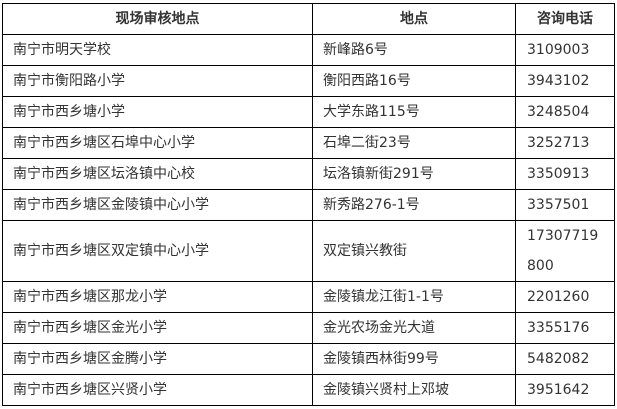 The height and width of the screenshot is (409, 617). Describe the element at coordinates (565, 112) in the screenshot. I see `phone-cell: 3248504` at that location.